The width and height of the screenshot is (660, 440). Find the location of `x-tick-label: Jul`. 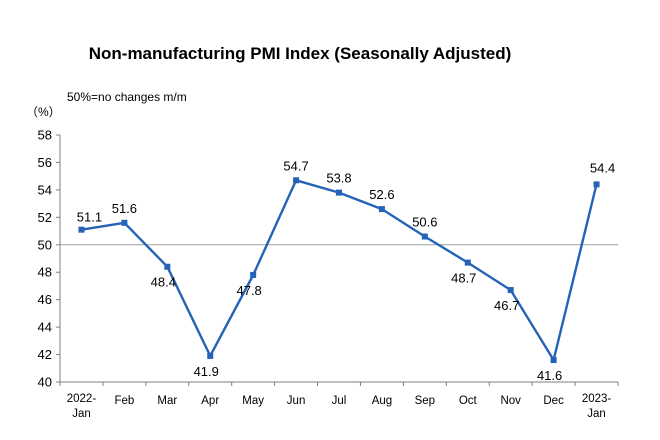

x-tick-label: Jul is located at coordinates (339, 401).